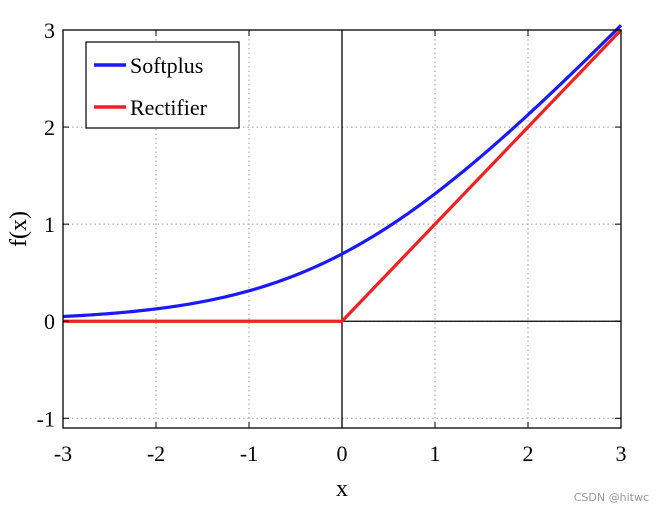  Describe the element at coordinates (342, 489) in the screenshot. I see `x-axis-label: x` at that location.